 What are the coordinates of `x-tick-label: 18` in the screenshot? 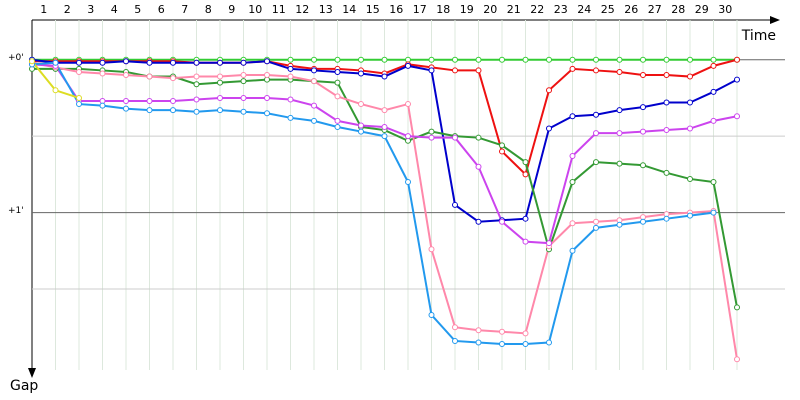 It's located at (443, 9).